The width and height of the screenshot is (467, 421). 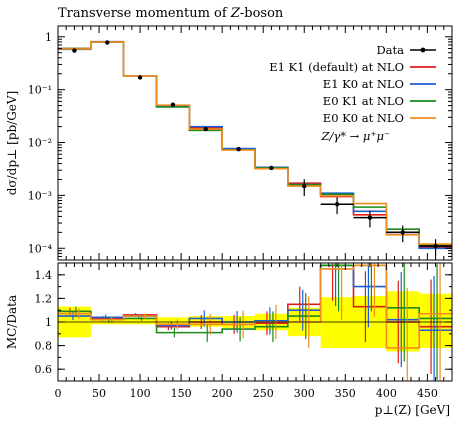 What do you see at coordinates (412, 410) in the screenshot?
I see `x-axis-label: p⊥(Z) [GeV]` at bounding box center [412, 410].